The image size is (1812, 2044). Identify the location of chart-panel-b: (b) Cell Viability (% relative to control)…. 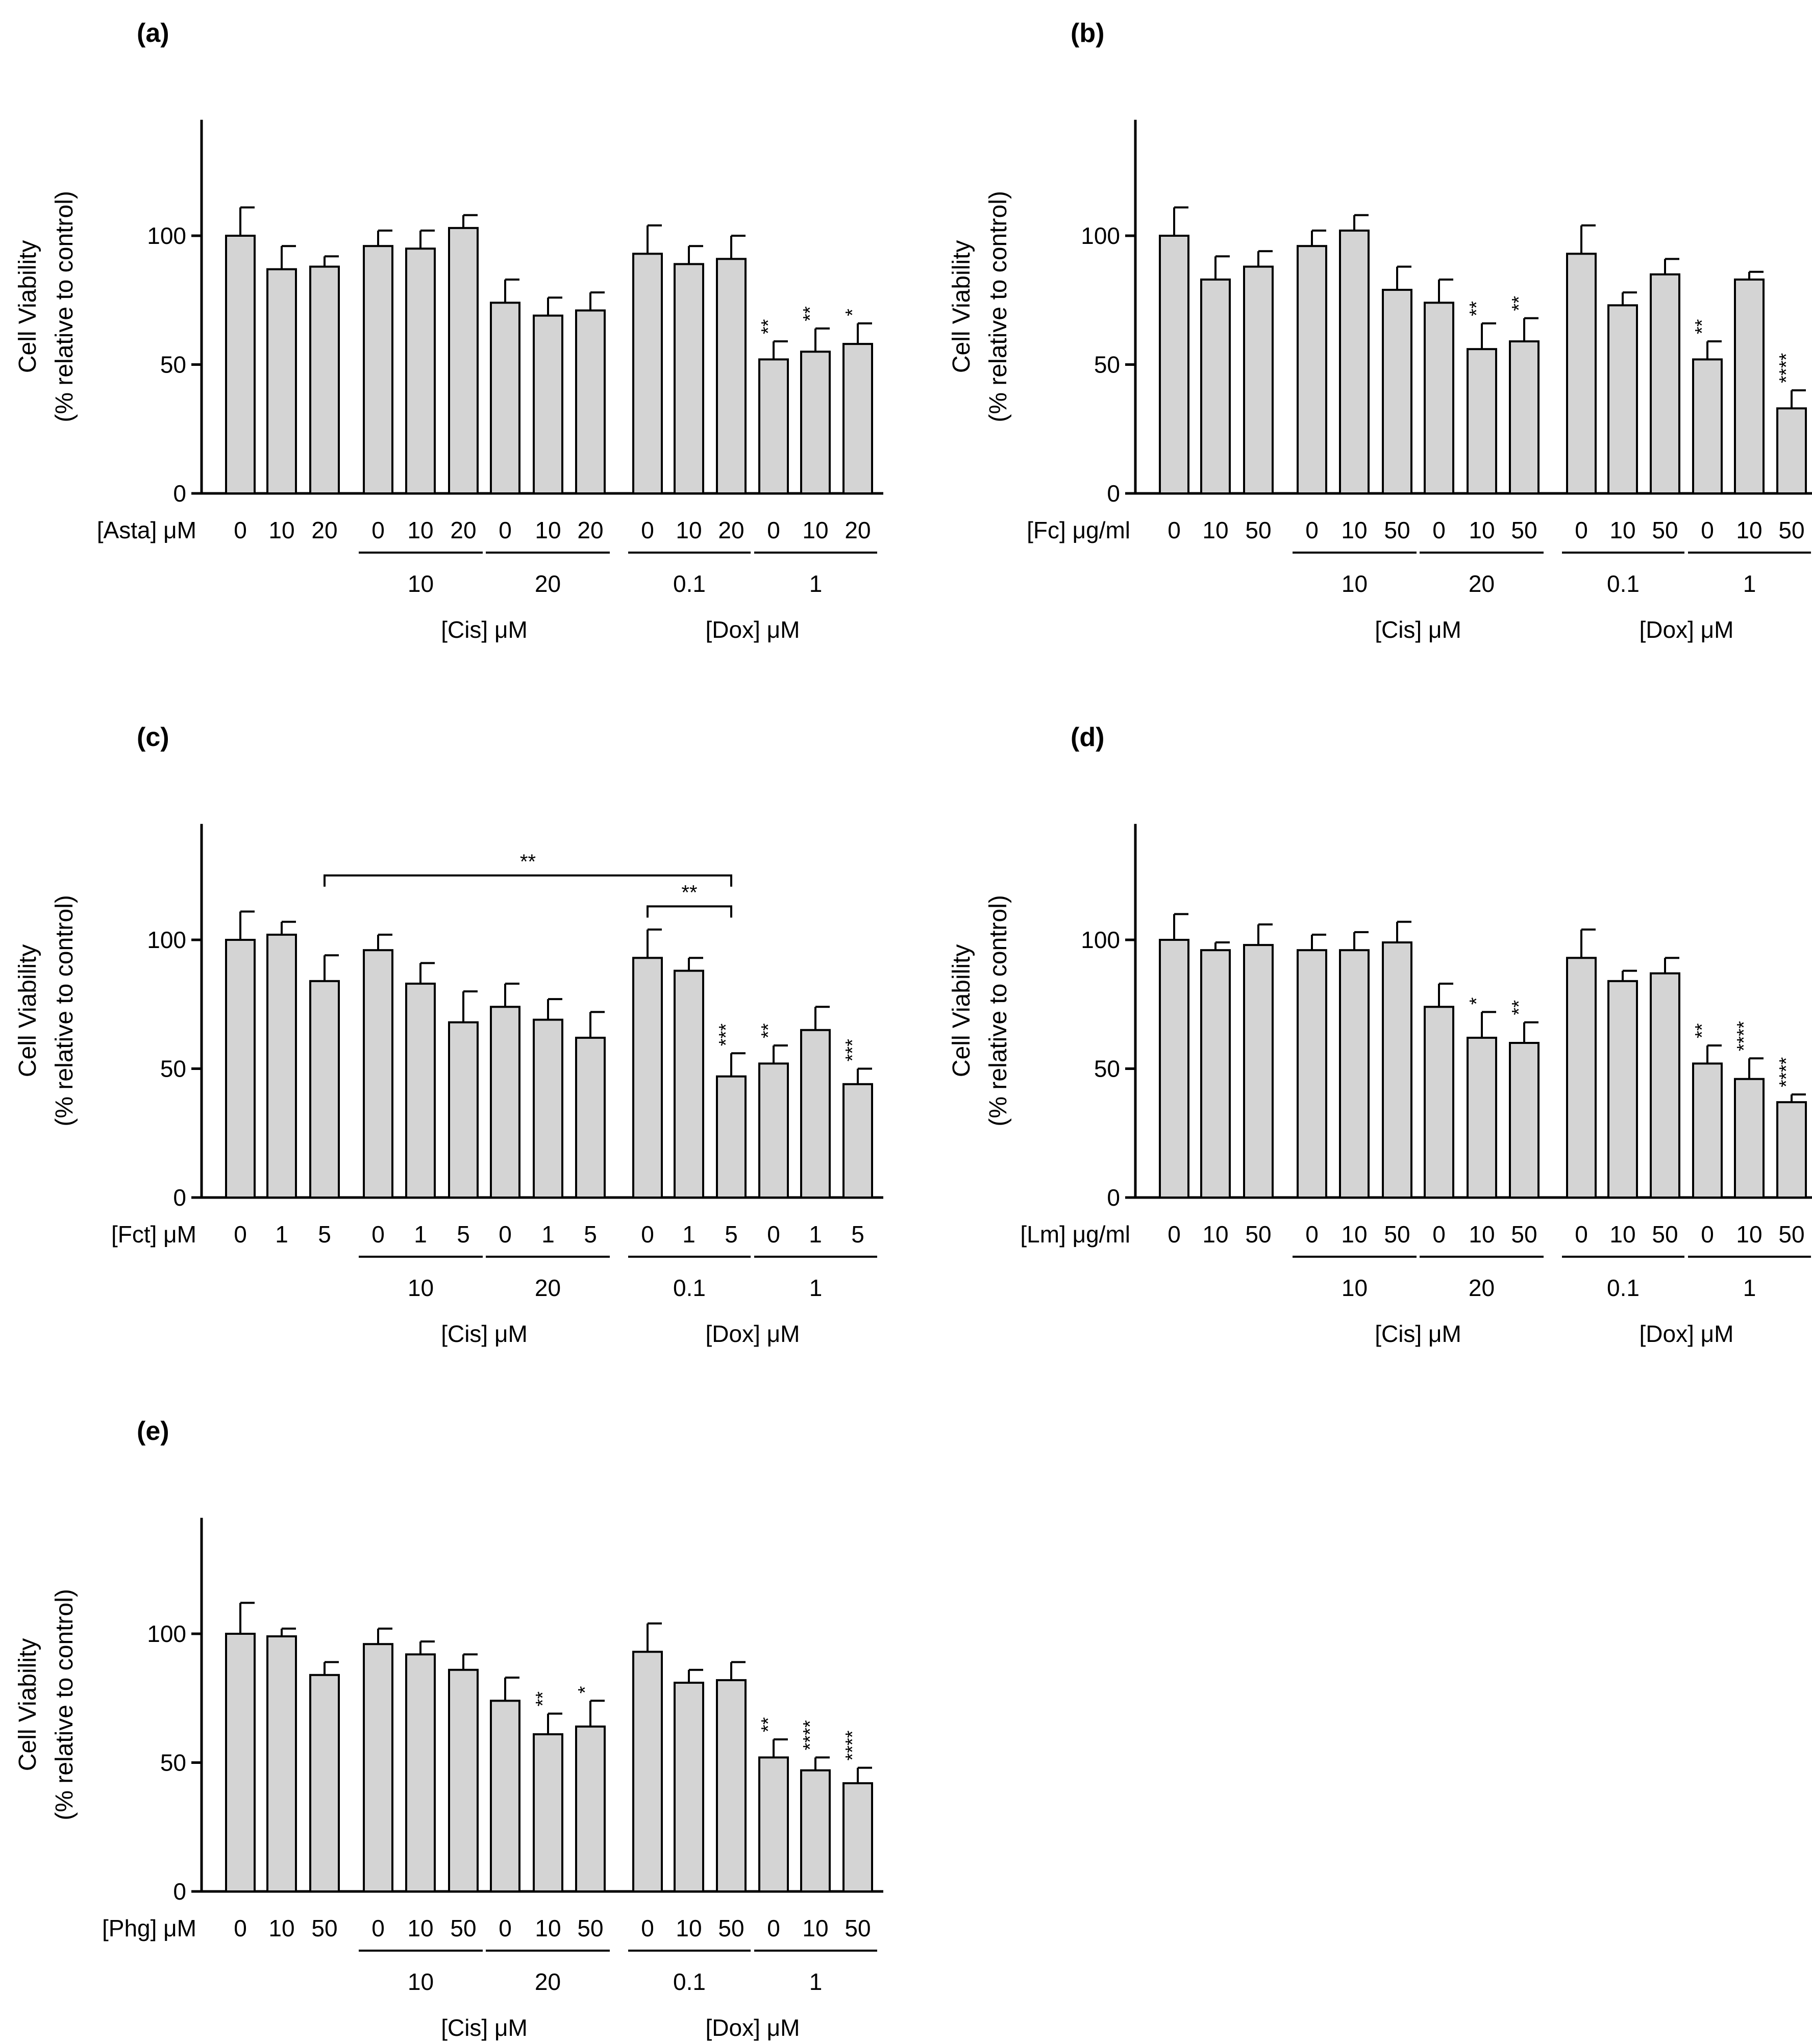
(1380, 330).